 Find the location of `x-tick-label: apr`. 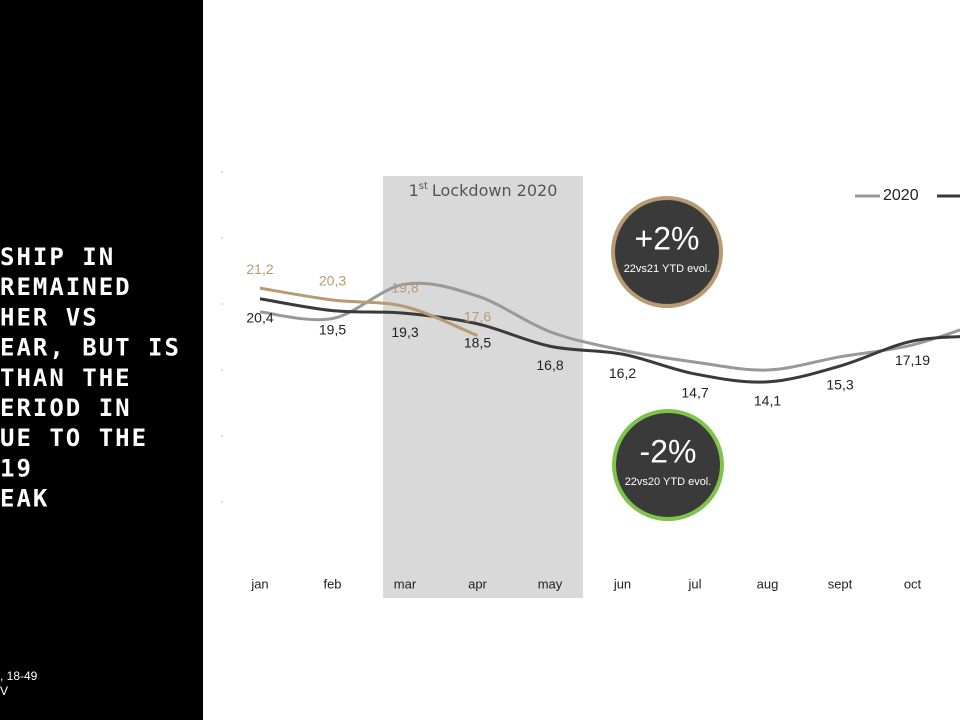

x-tick-label: apr is located at coordinates (477, 583).